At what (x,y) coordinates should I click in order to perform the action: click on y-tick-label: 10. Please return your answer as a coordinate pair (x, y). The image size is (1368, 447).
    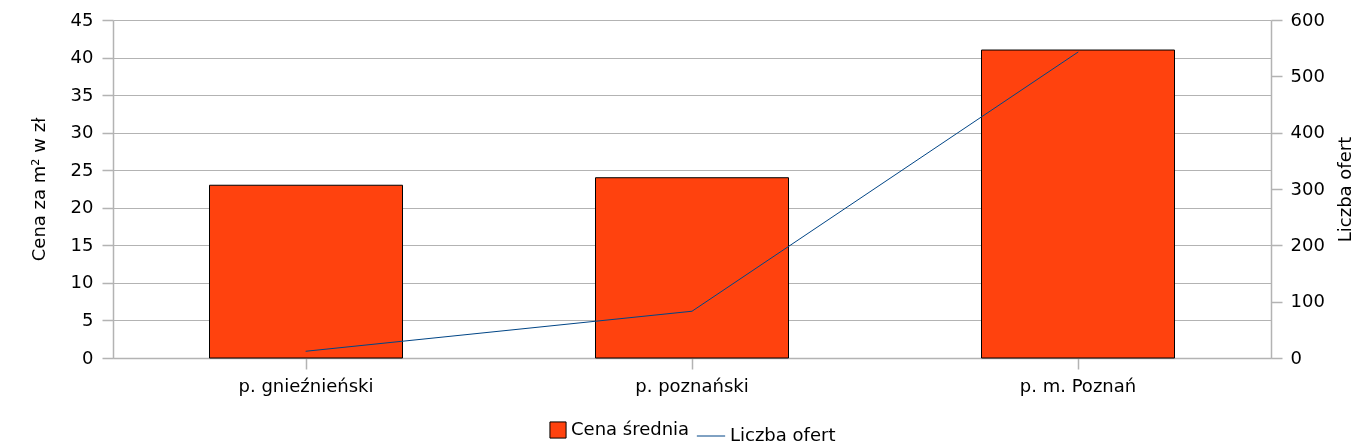
    Looking at the image, I should click on (82, 282).